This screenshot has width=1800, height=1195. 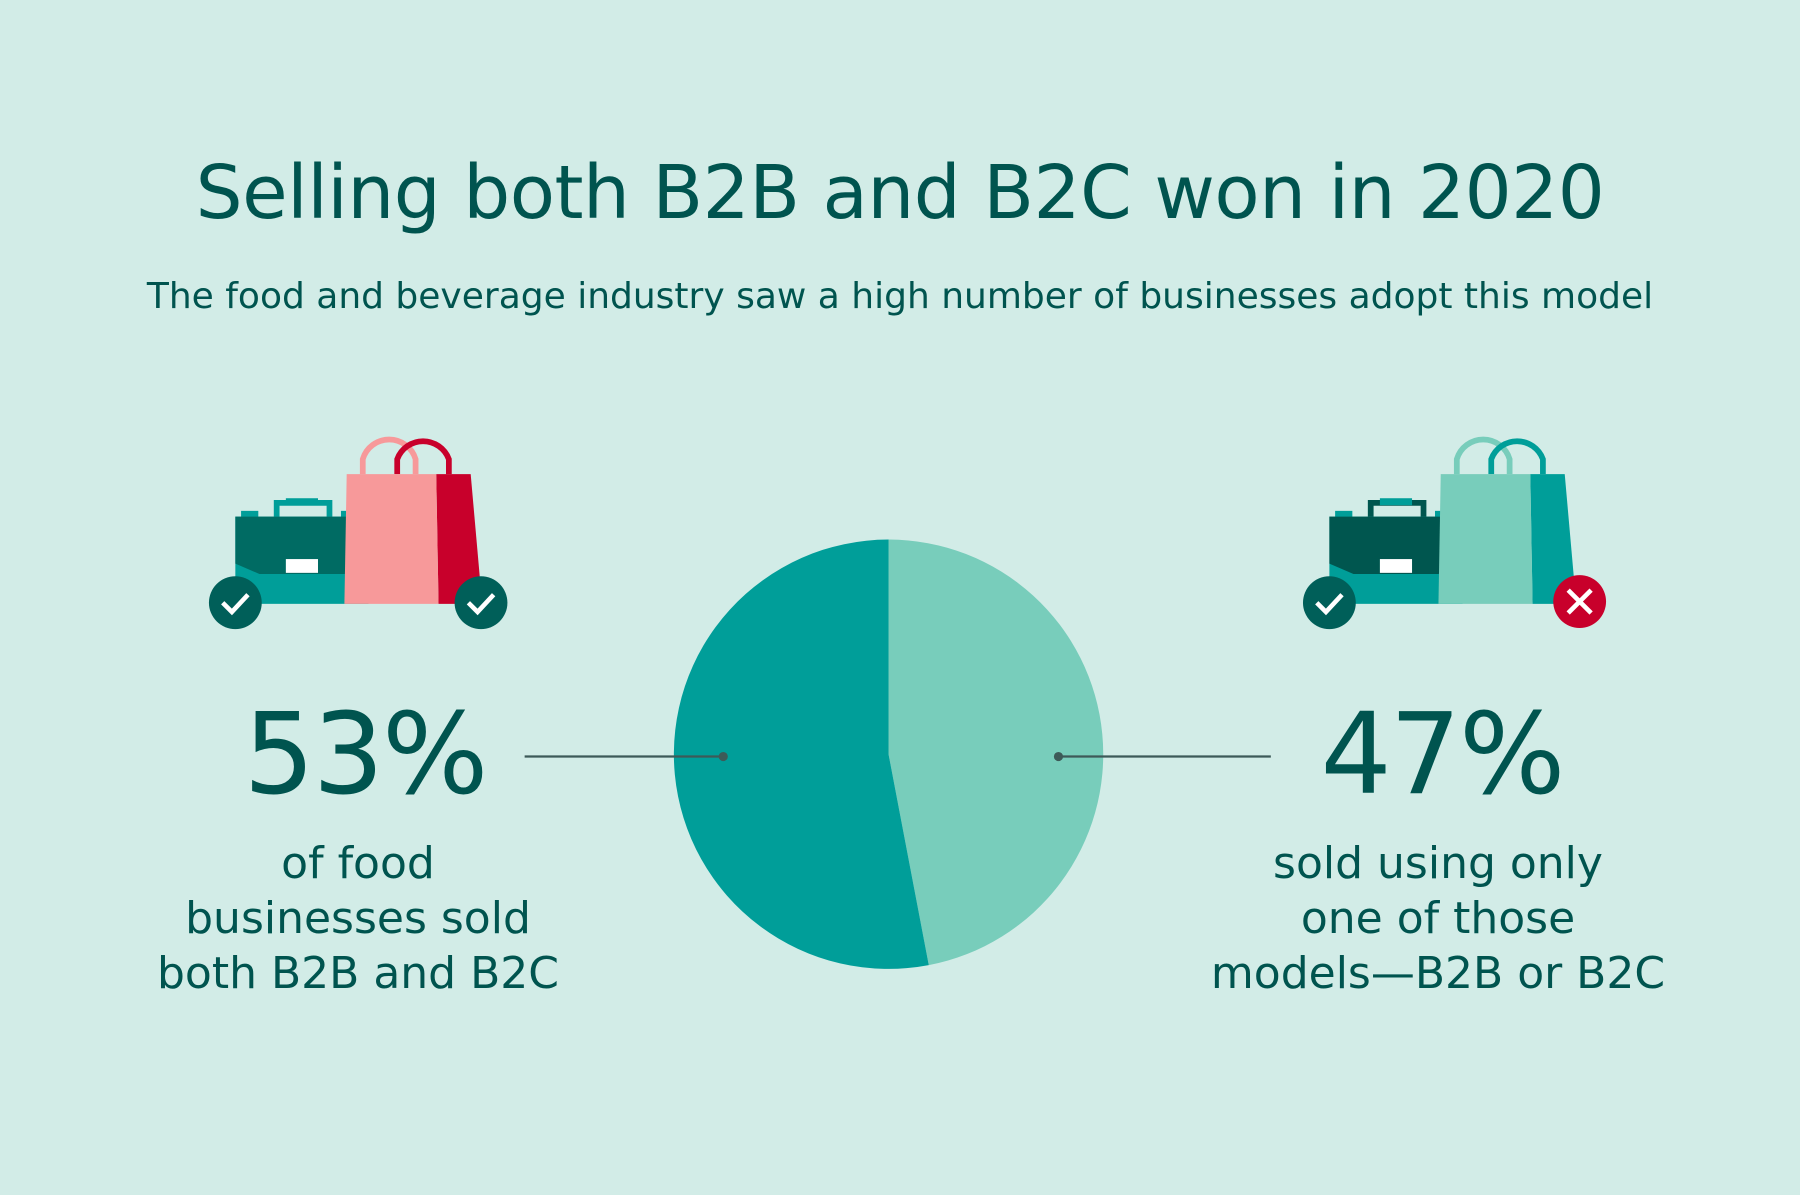 I want to click on page-title: Selling both B2B and B2C won in 2020, so click(x=900, y=193).